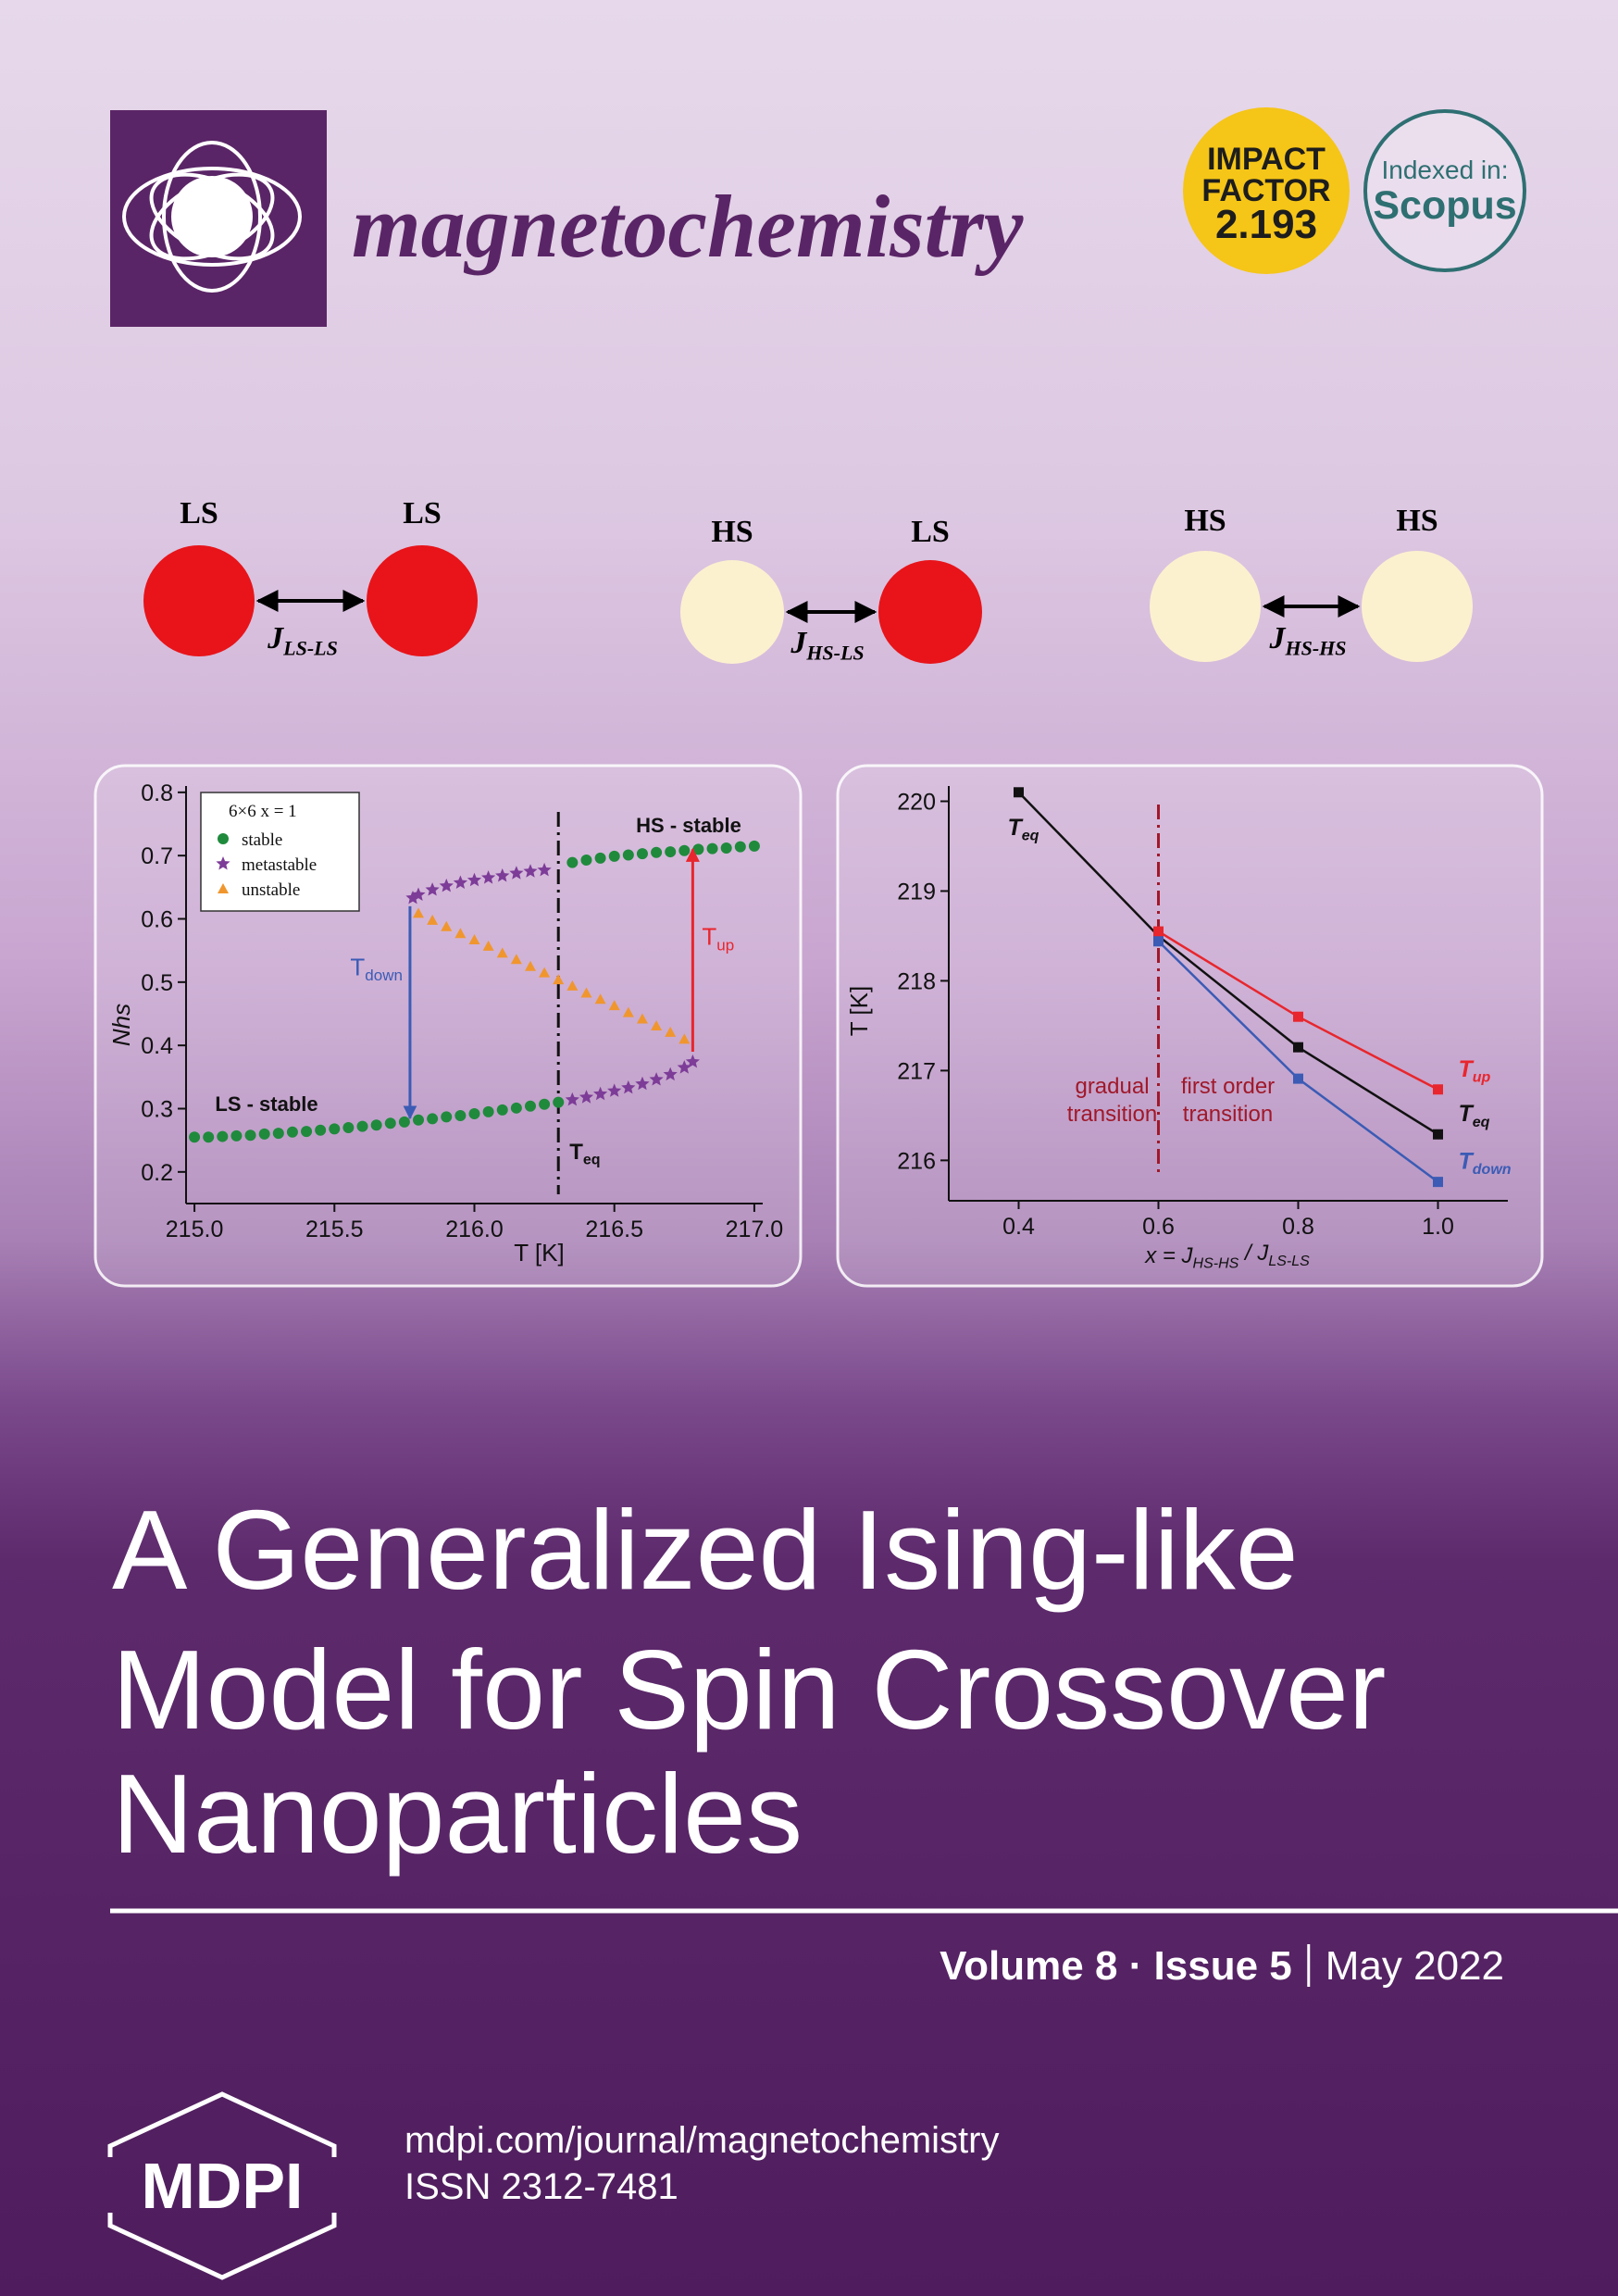  Describe the element at coordinates (1289, 1261) in the screenshot. I see `x-axis-label-part: LS-LS` at that location.